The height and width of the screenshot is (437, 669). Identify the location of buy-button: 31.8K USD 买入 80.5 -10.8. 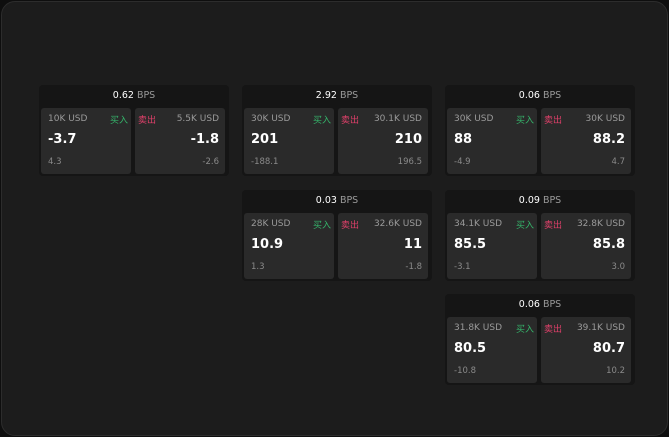
(492, 350).